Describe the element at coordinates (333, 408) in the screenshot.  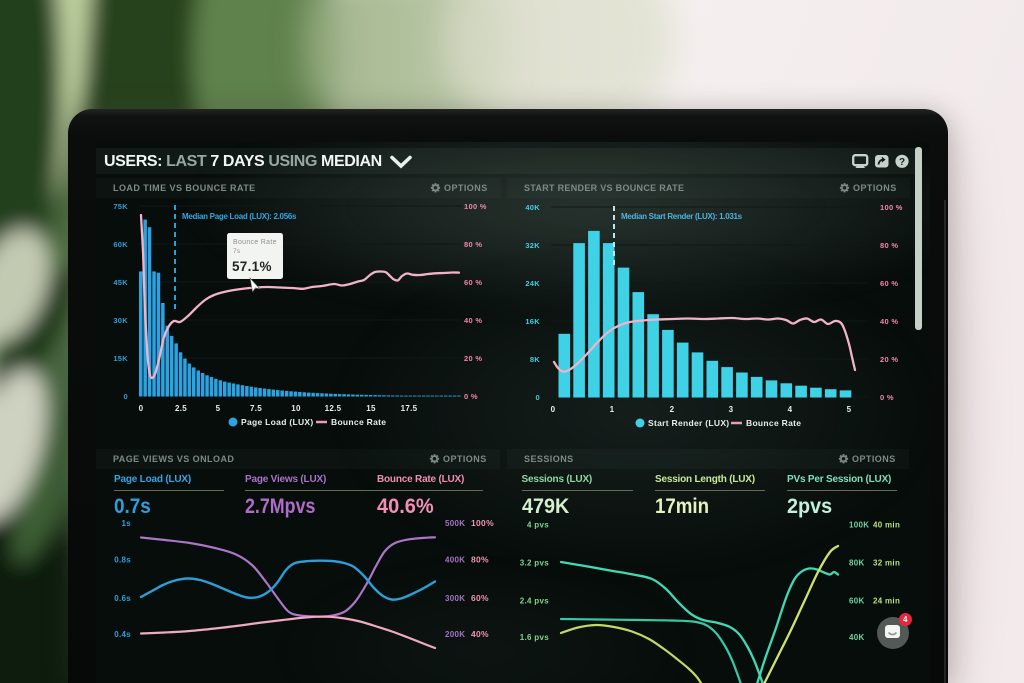
I see `svg-text: 12.5` at that location.